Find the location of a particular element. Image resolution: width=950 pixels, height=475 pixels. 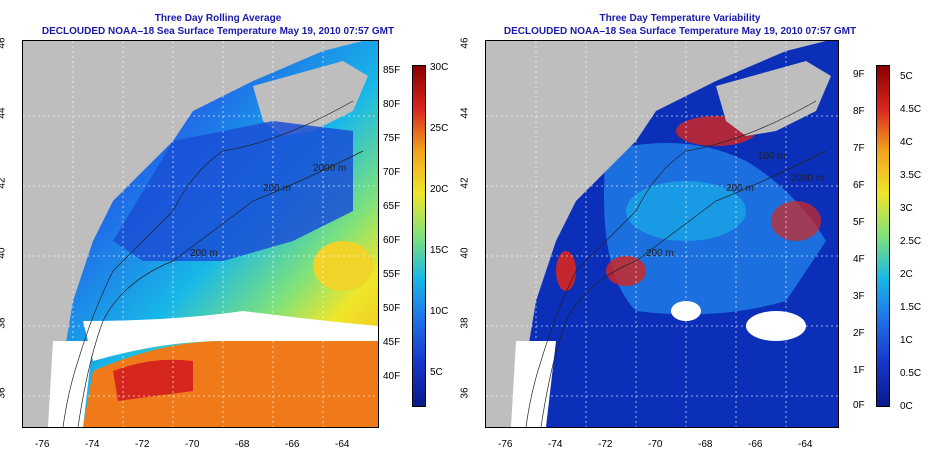

right-title-line1: Three Day Temperature Variability is located at coordinates (680, 18).